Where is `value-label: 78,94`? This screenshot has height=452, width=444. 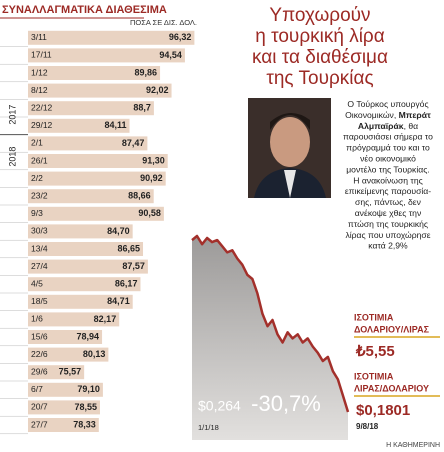 value-label: 78,94 is located at coordinates (88, 336).